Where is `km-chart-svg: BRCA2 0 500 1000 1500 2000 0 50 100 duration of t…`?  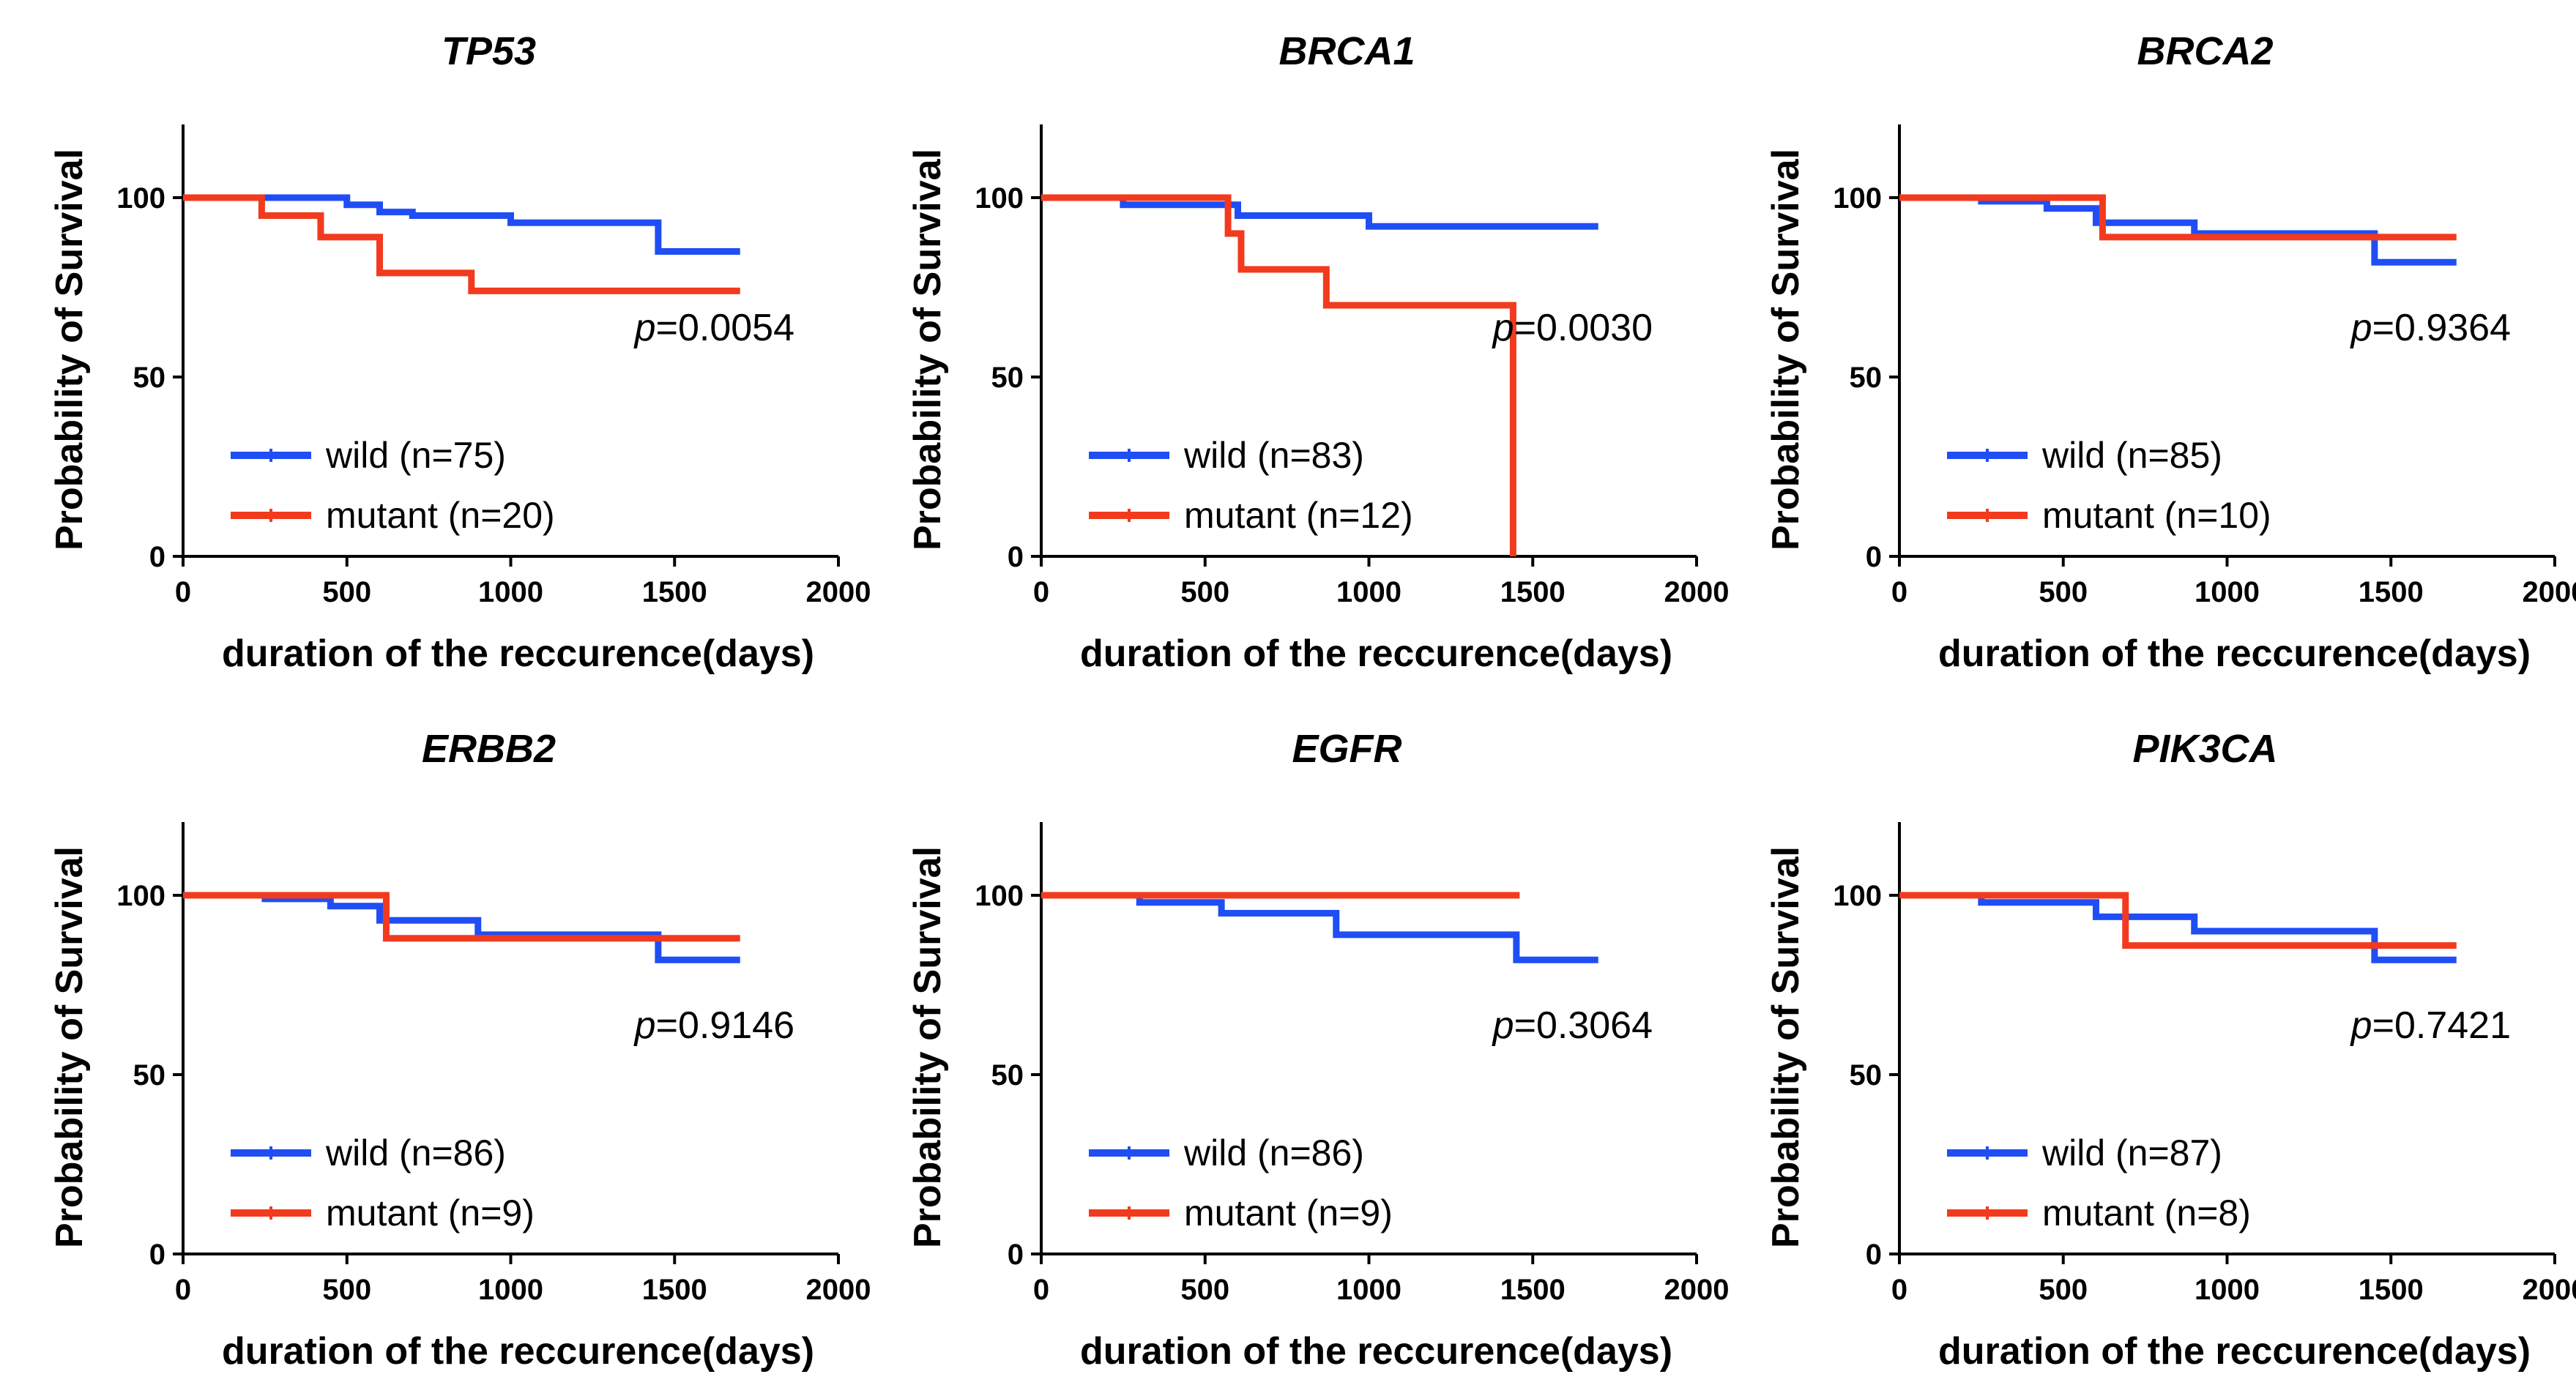 km-chart-svg: BRCA2 0 500 1000 1500 2000 0 50 100 duration of t… is located at coordinates (2170, 352).